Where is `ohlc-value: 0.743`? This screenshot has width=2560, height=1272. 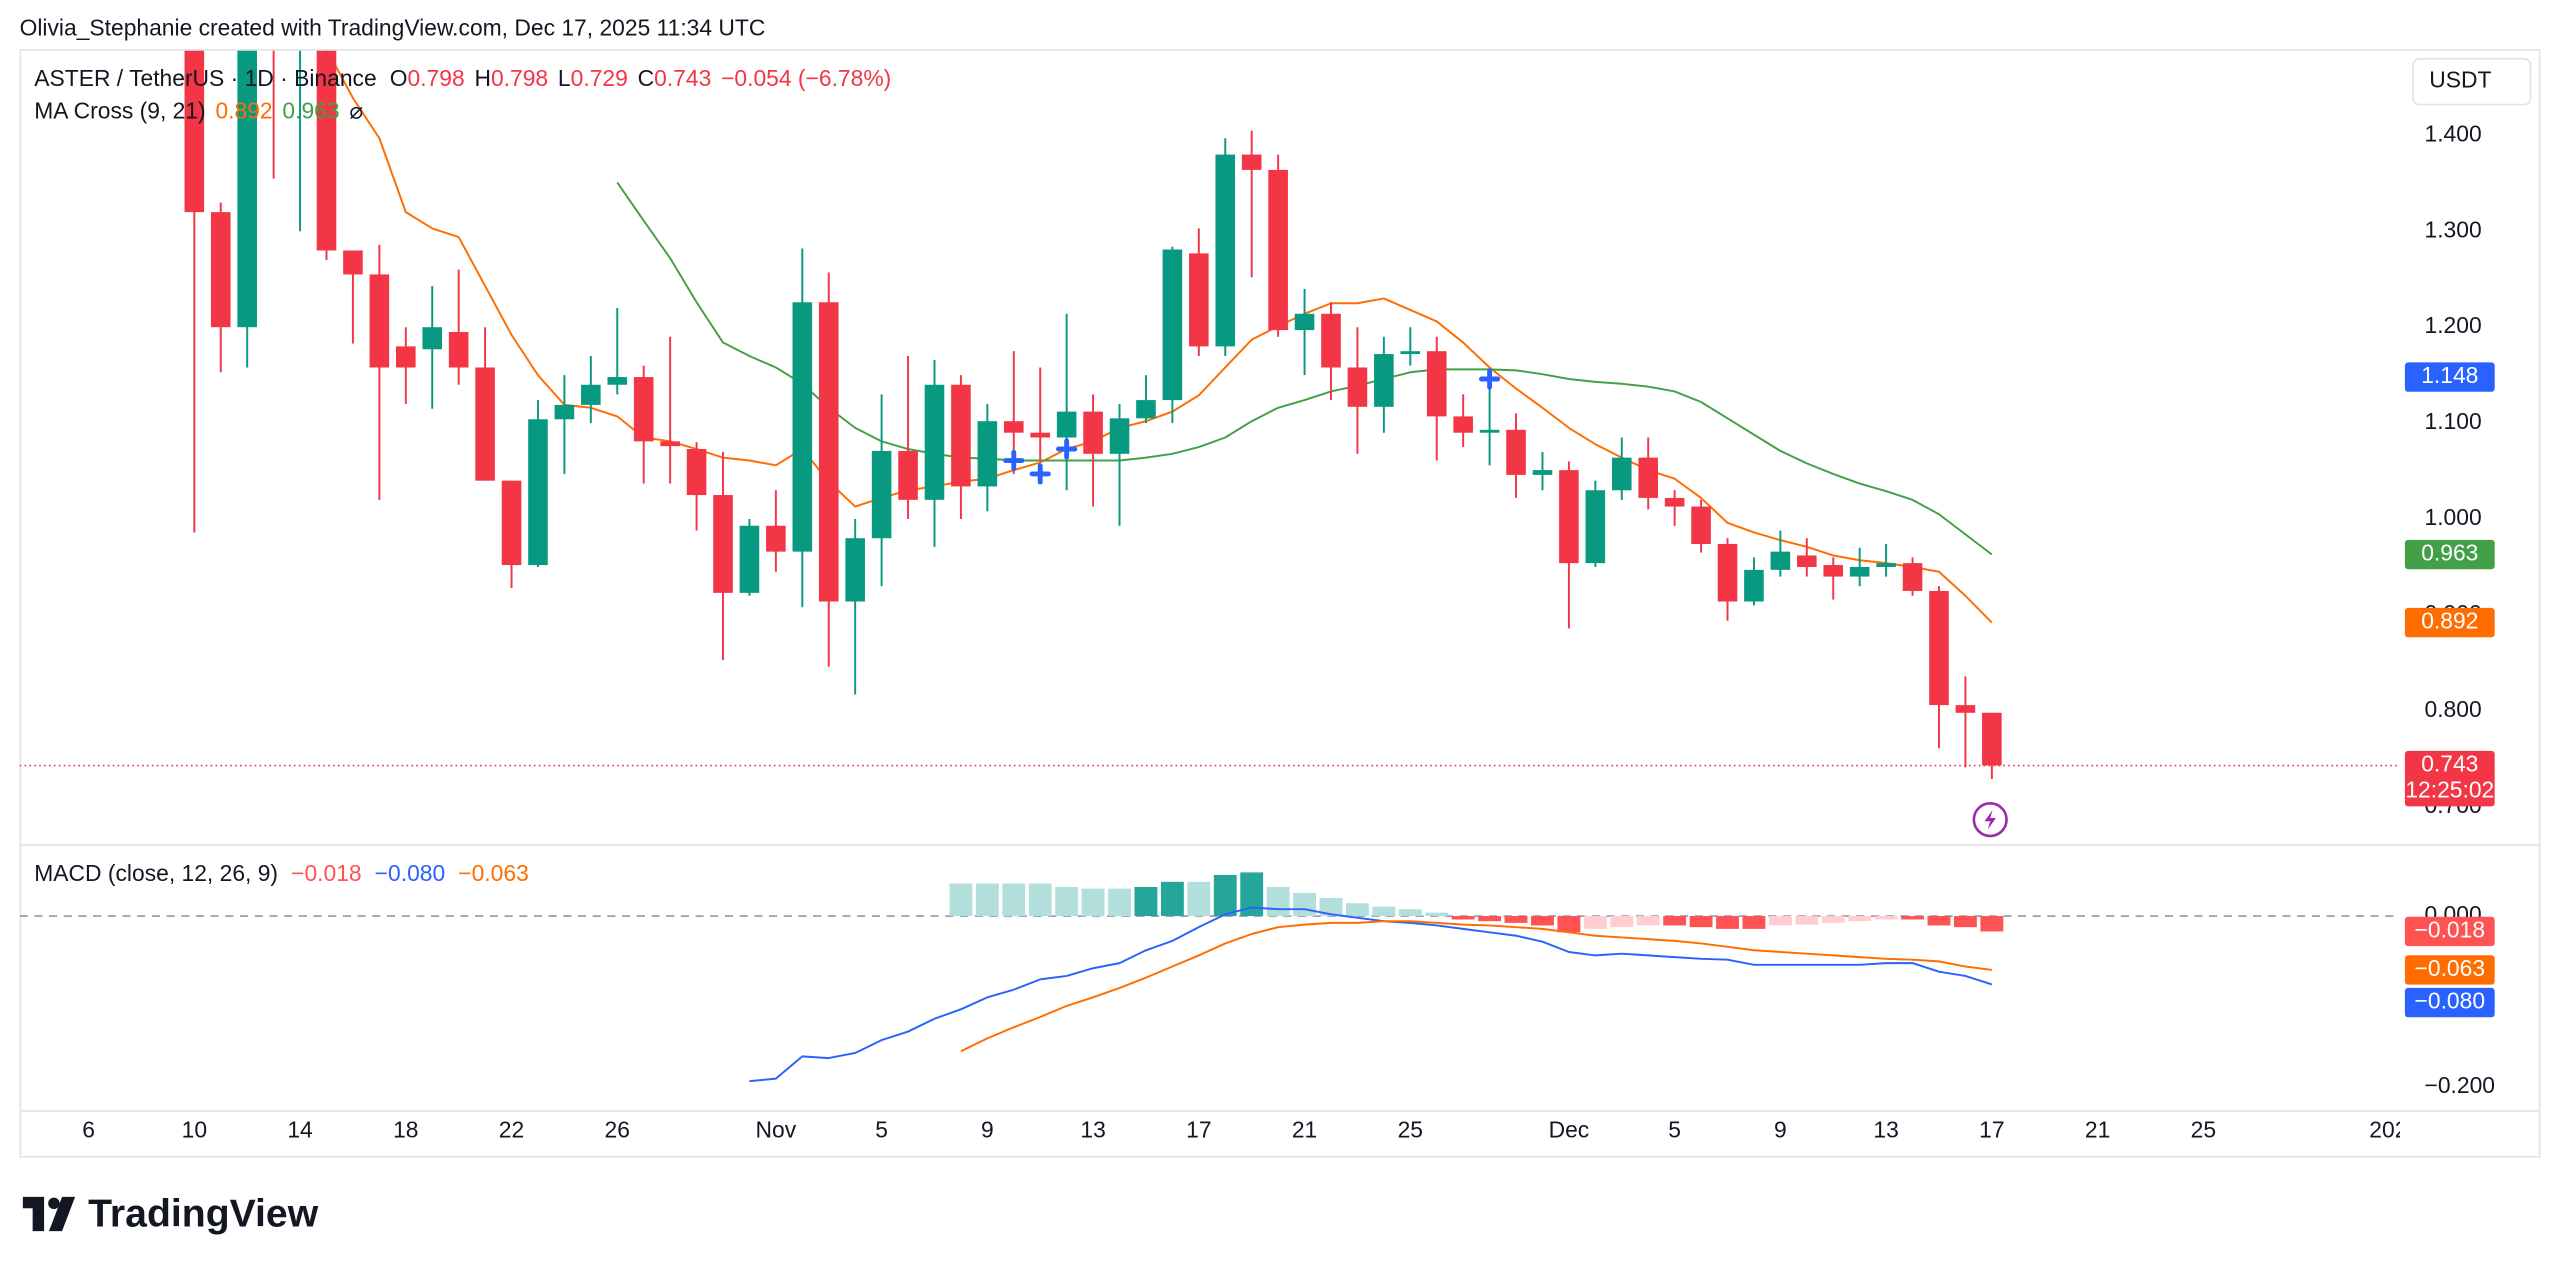
ohlc-value: 0.743 is located at coordinates (682, 78).